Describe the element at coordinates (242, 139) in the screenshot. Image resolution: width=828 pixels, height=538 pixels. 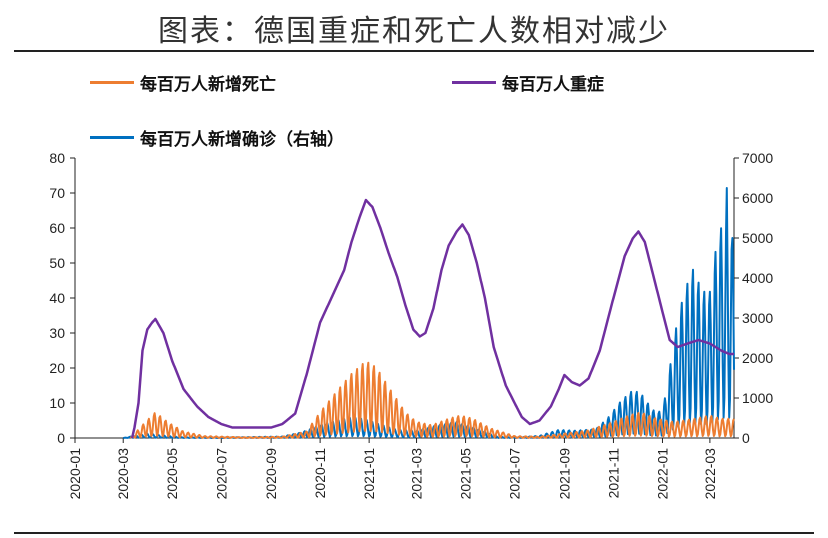
I see `legend-label-cases: 每百万人新增确诊（右轴）` at that location.